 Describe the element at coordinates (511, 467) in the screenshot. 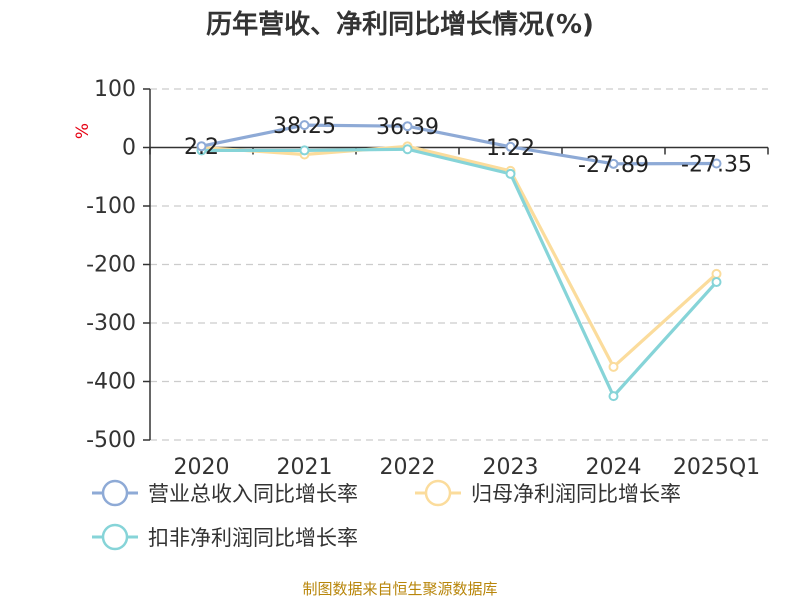

I see `x-tick-label: 2023` at that location.